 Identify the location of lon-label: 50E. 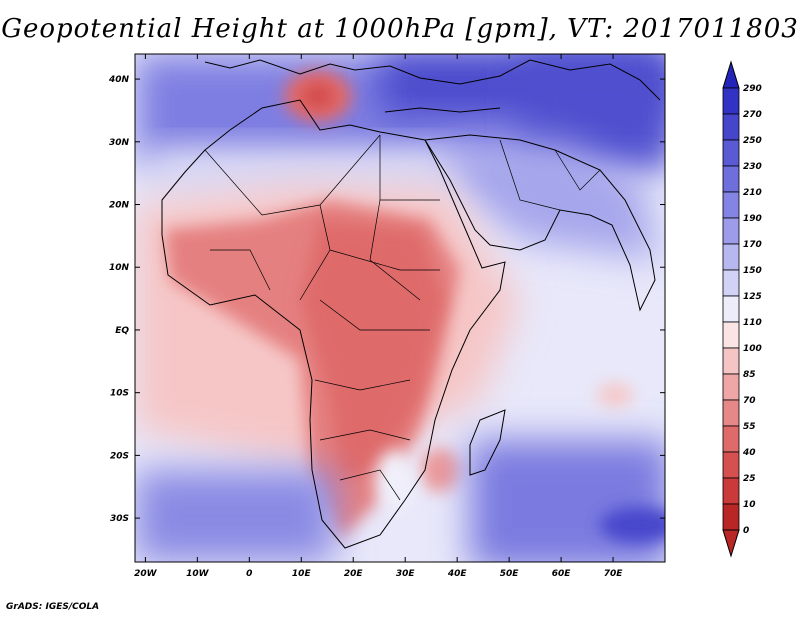
(510, 574).